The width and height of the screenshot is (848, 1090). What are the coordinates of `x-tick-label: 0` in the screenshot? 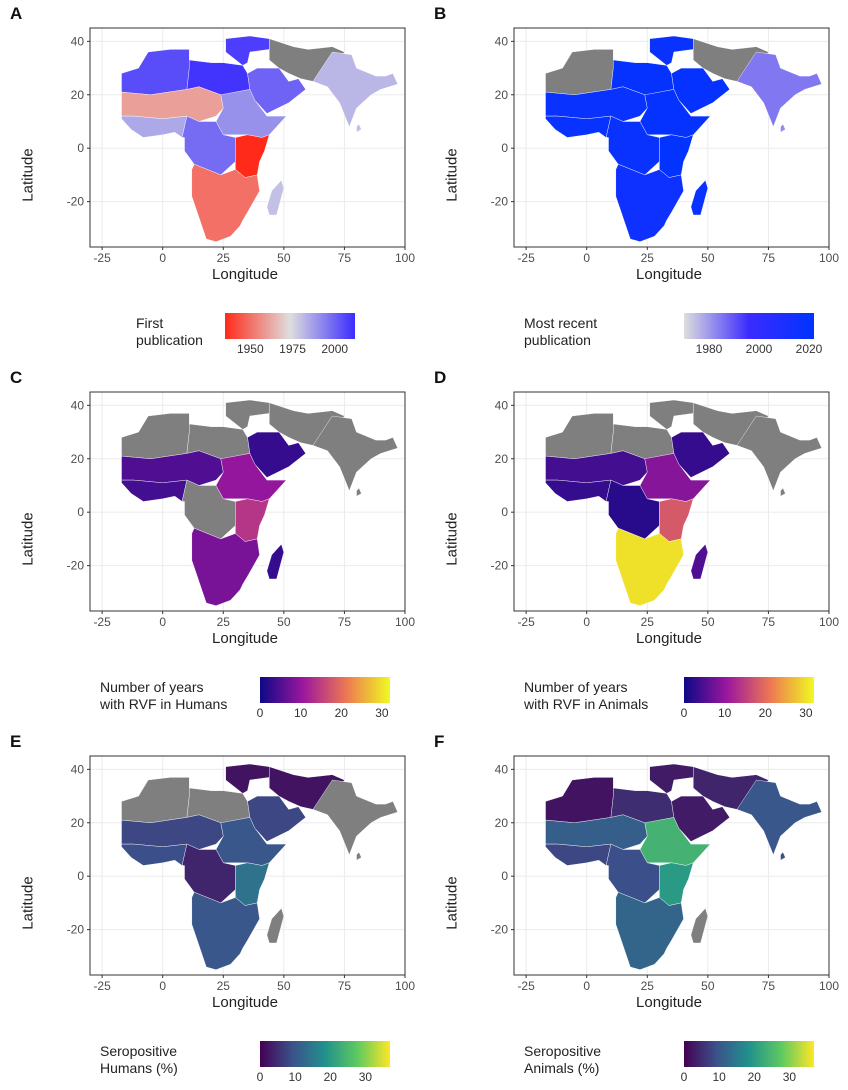 It's located at (162, 986).